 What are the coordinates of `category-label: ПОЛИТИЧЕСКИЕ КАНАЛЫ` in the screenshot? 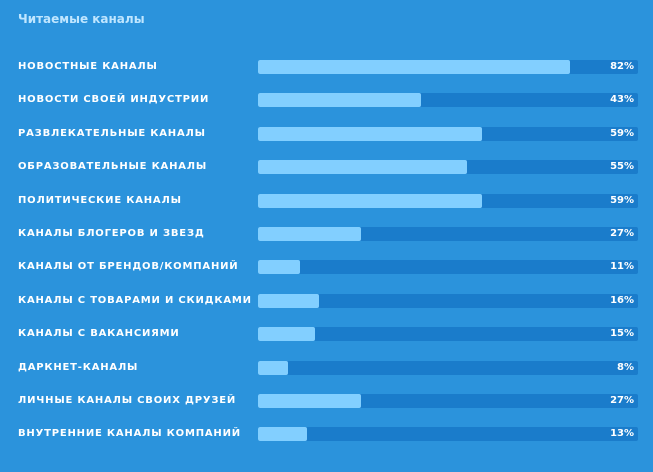 It's located at (100, 200).